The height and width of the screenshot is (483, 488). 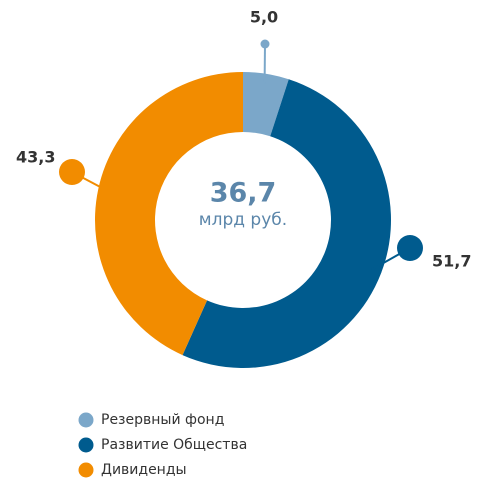 What do you see at coordinates (162, 420) in the screenshot?
I see `legend-label: Резервный фонд` at bounding box center [162, 420].